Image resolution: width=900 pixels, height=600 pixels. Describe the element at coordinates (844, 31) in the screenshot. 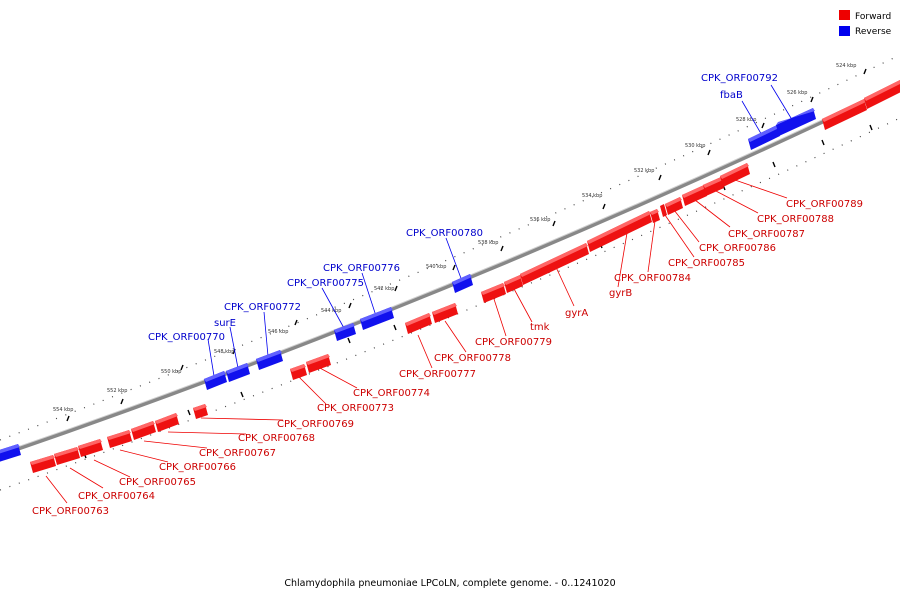

I see `legend-reverse-swatch` at that location.